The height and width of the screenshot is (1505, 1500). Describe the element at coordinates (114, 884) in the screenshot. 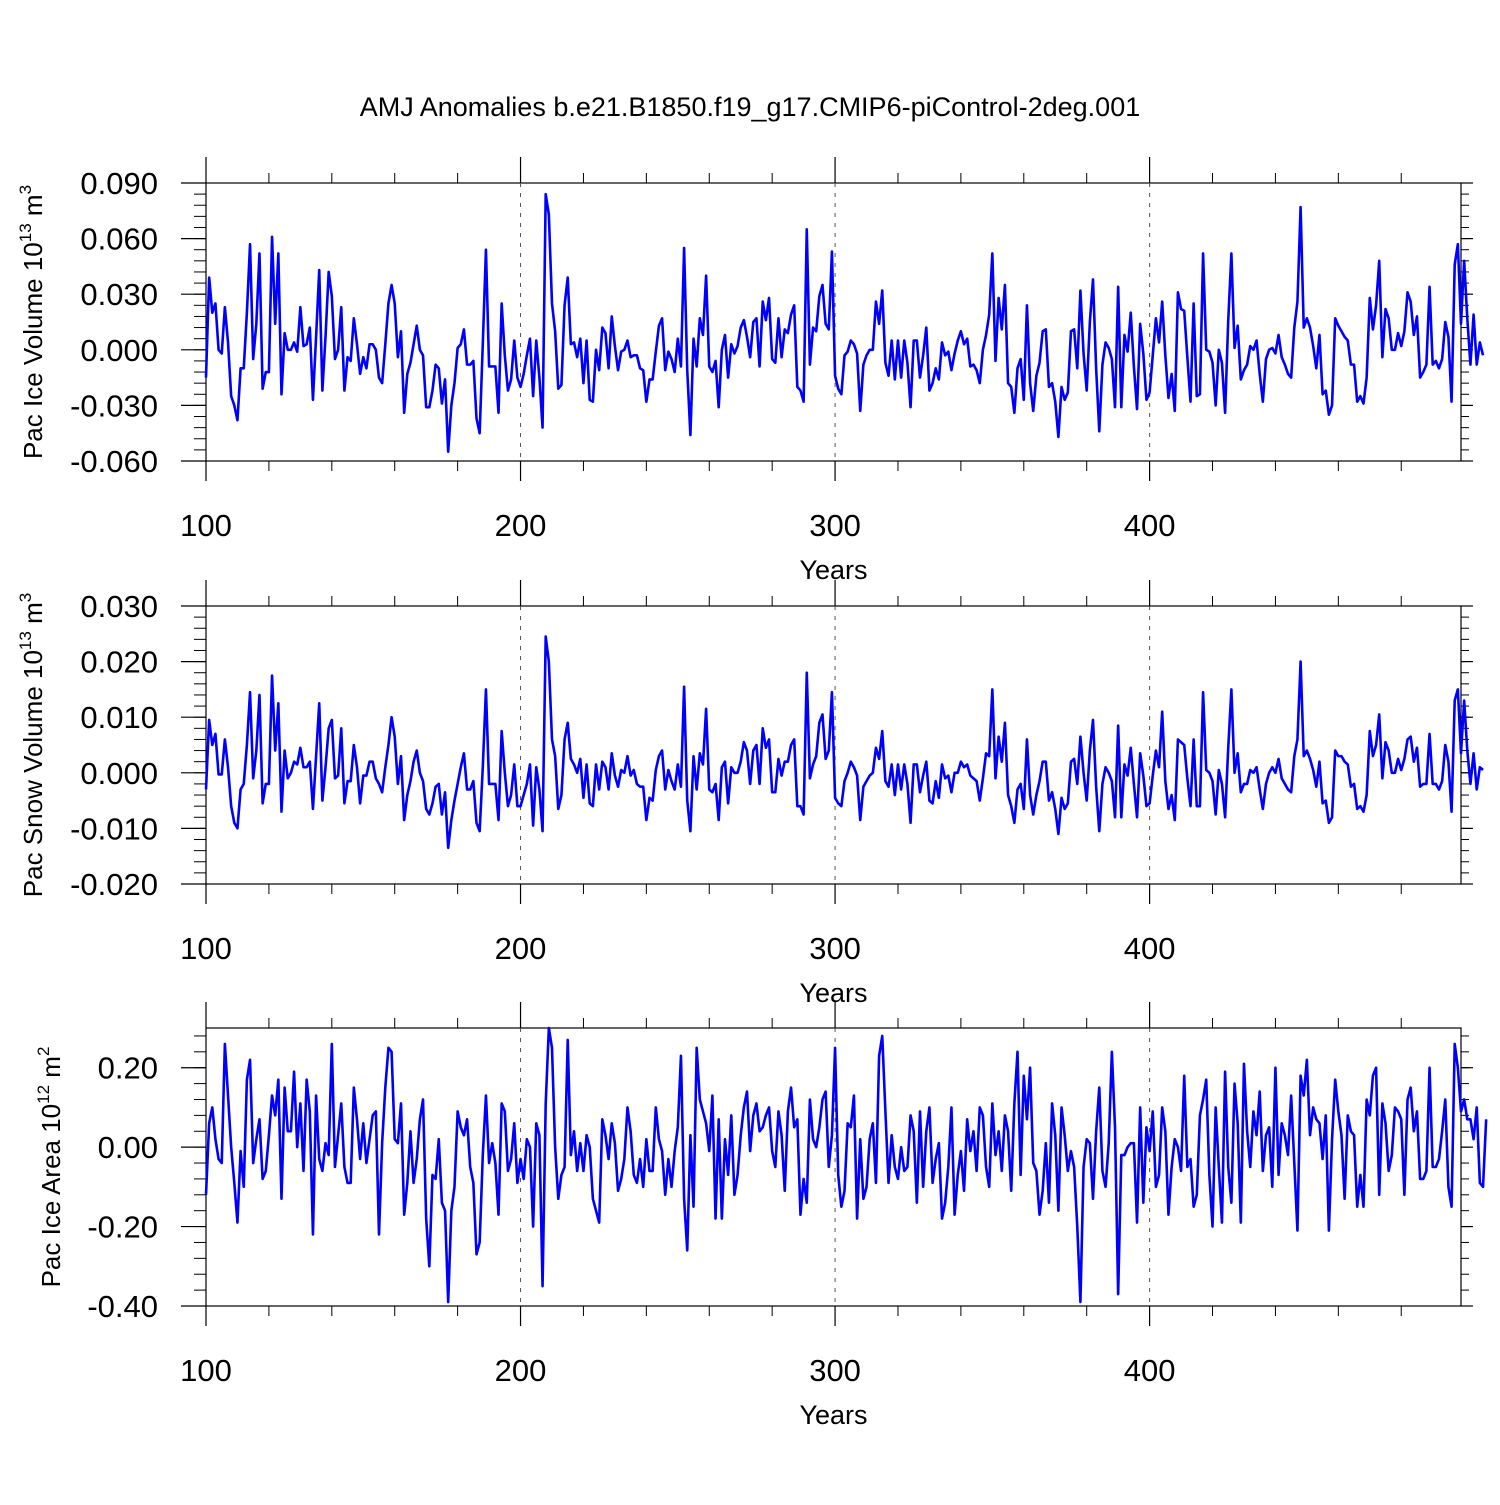

I see `y-tick-label: -0.020` at that location.